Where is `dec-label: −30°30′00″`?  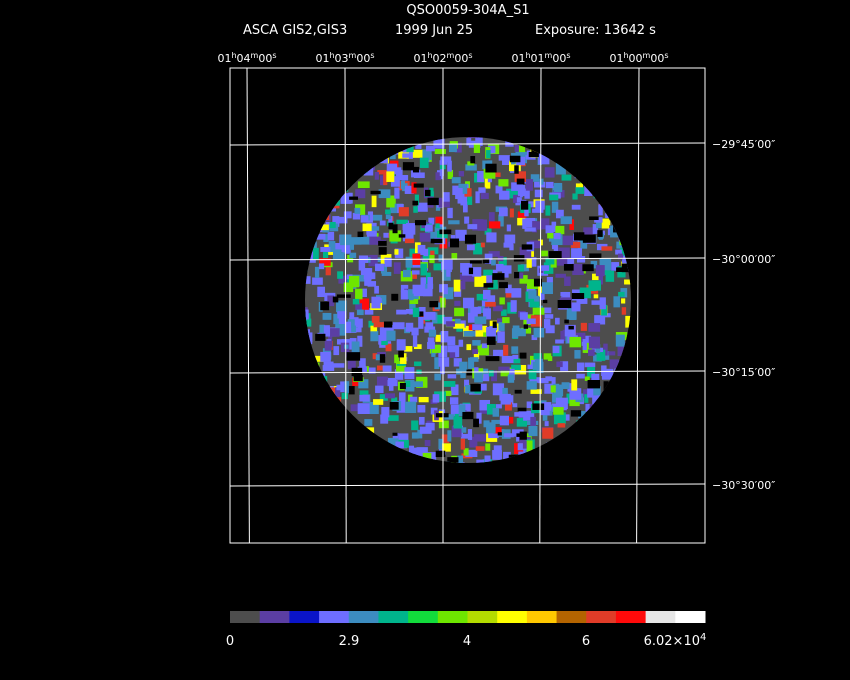 dec-label: −30°30′00″ is located at coordinates (743, 485).